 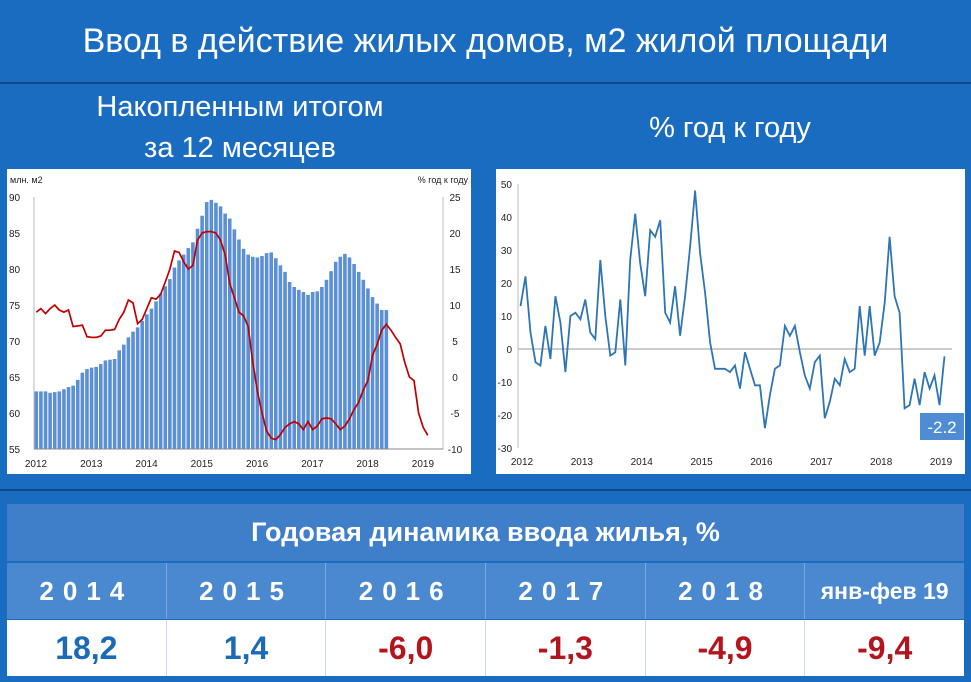 What do you see at coordinates (443, 180) in the screenshot?
I see `right-axis-label: % год к году` at bounding box center [443, 180].